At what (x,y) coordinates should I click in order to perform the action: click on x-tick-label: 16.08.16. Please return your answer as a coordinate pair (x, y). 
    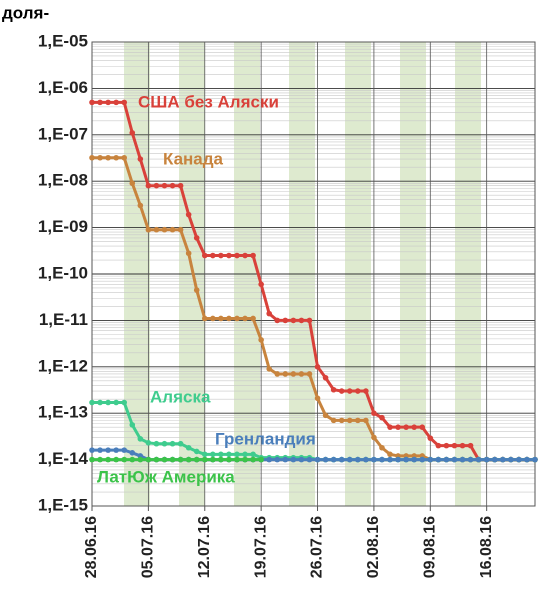
    Looking at the image, I should click on (486, 547).